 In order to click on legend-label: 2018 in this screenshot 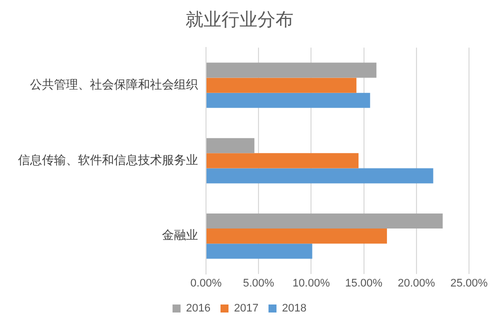, I will do `click(294, 308)`.